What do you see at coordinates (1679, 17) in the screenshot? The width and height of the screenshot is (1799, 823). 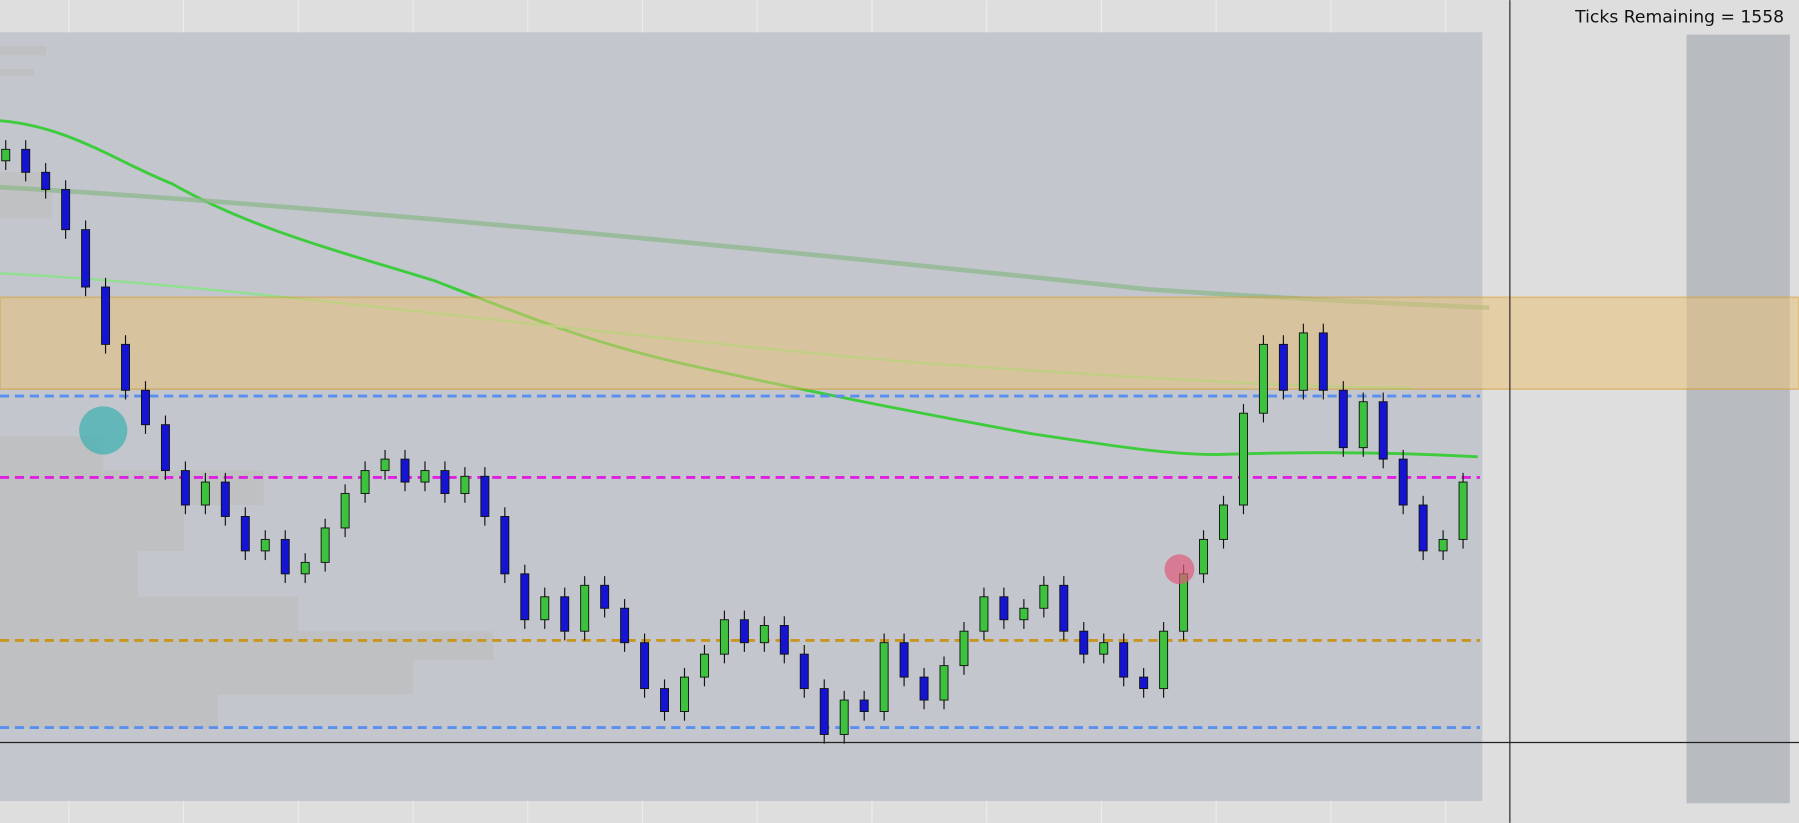 I see `ticks-remaining: Ticks Remaining = 1558` at bounding box center [1679, 17].